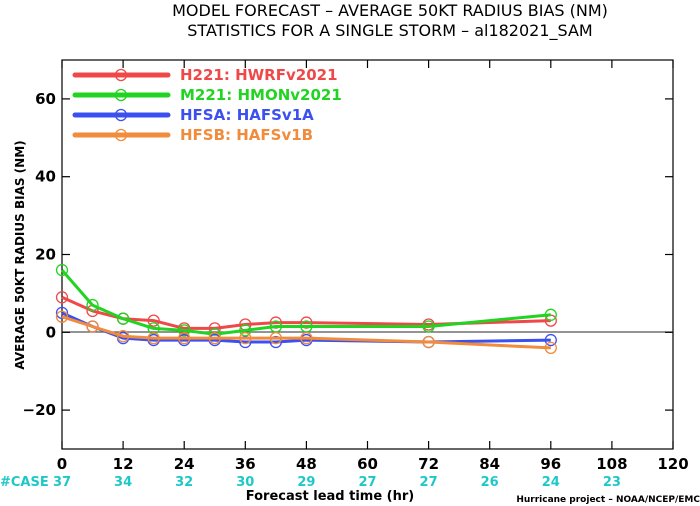 The image size is (700, 506). Describe the element at coordinates (489, 464) in the screenshot. I see `x-tick-label: 84` at that location.